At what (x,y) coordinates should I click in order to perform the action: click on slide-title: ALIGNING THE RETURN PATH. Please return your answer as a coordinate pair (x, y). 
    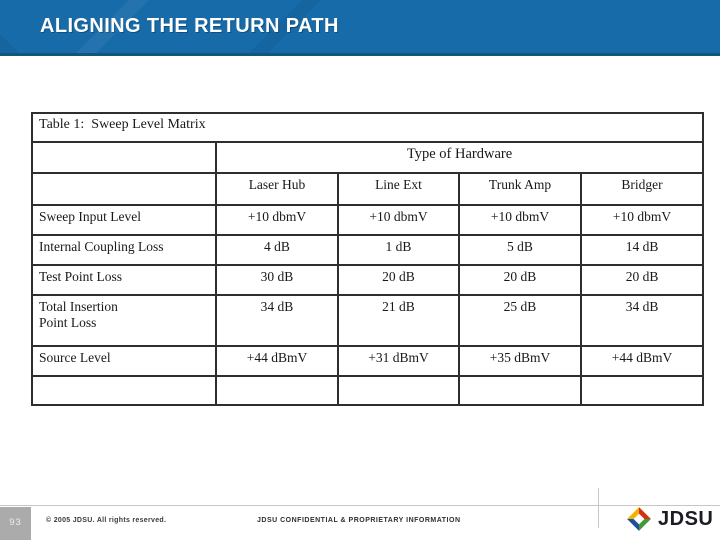
    Looking at the image, I should click on (189, 26).